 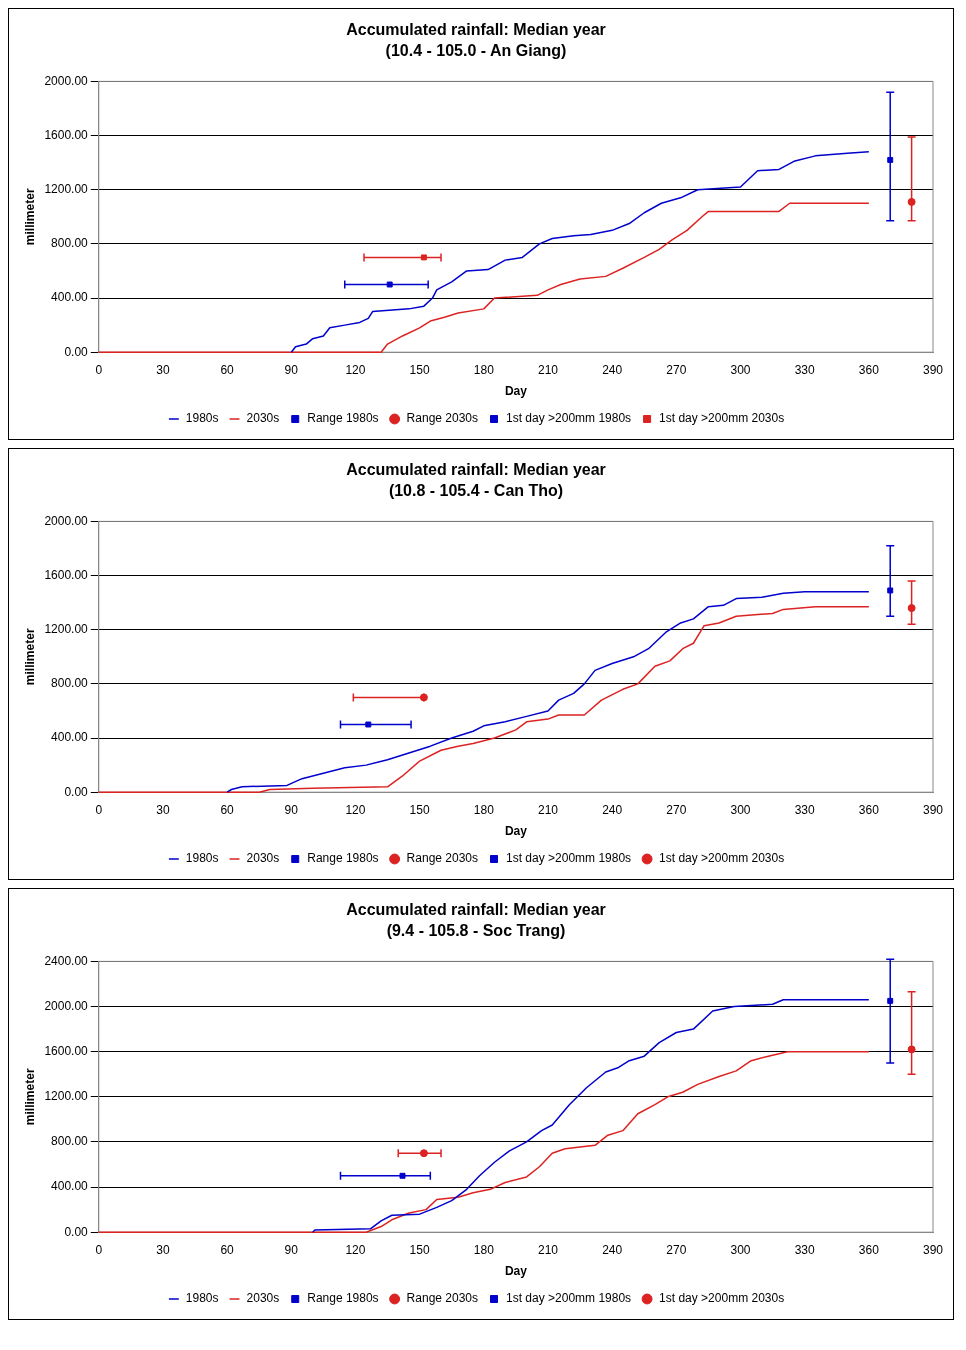 I want to click on y-tick-label: 2400.00, so click(x=66, y=960).